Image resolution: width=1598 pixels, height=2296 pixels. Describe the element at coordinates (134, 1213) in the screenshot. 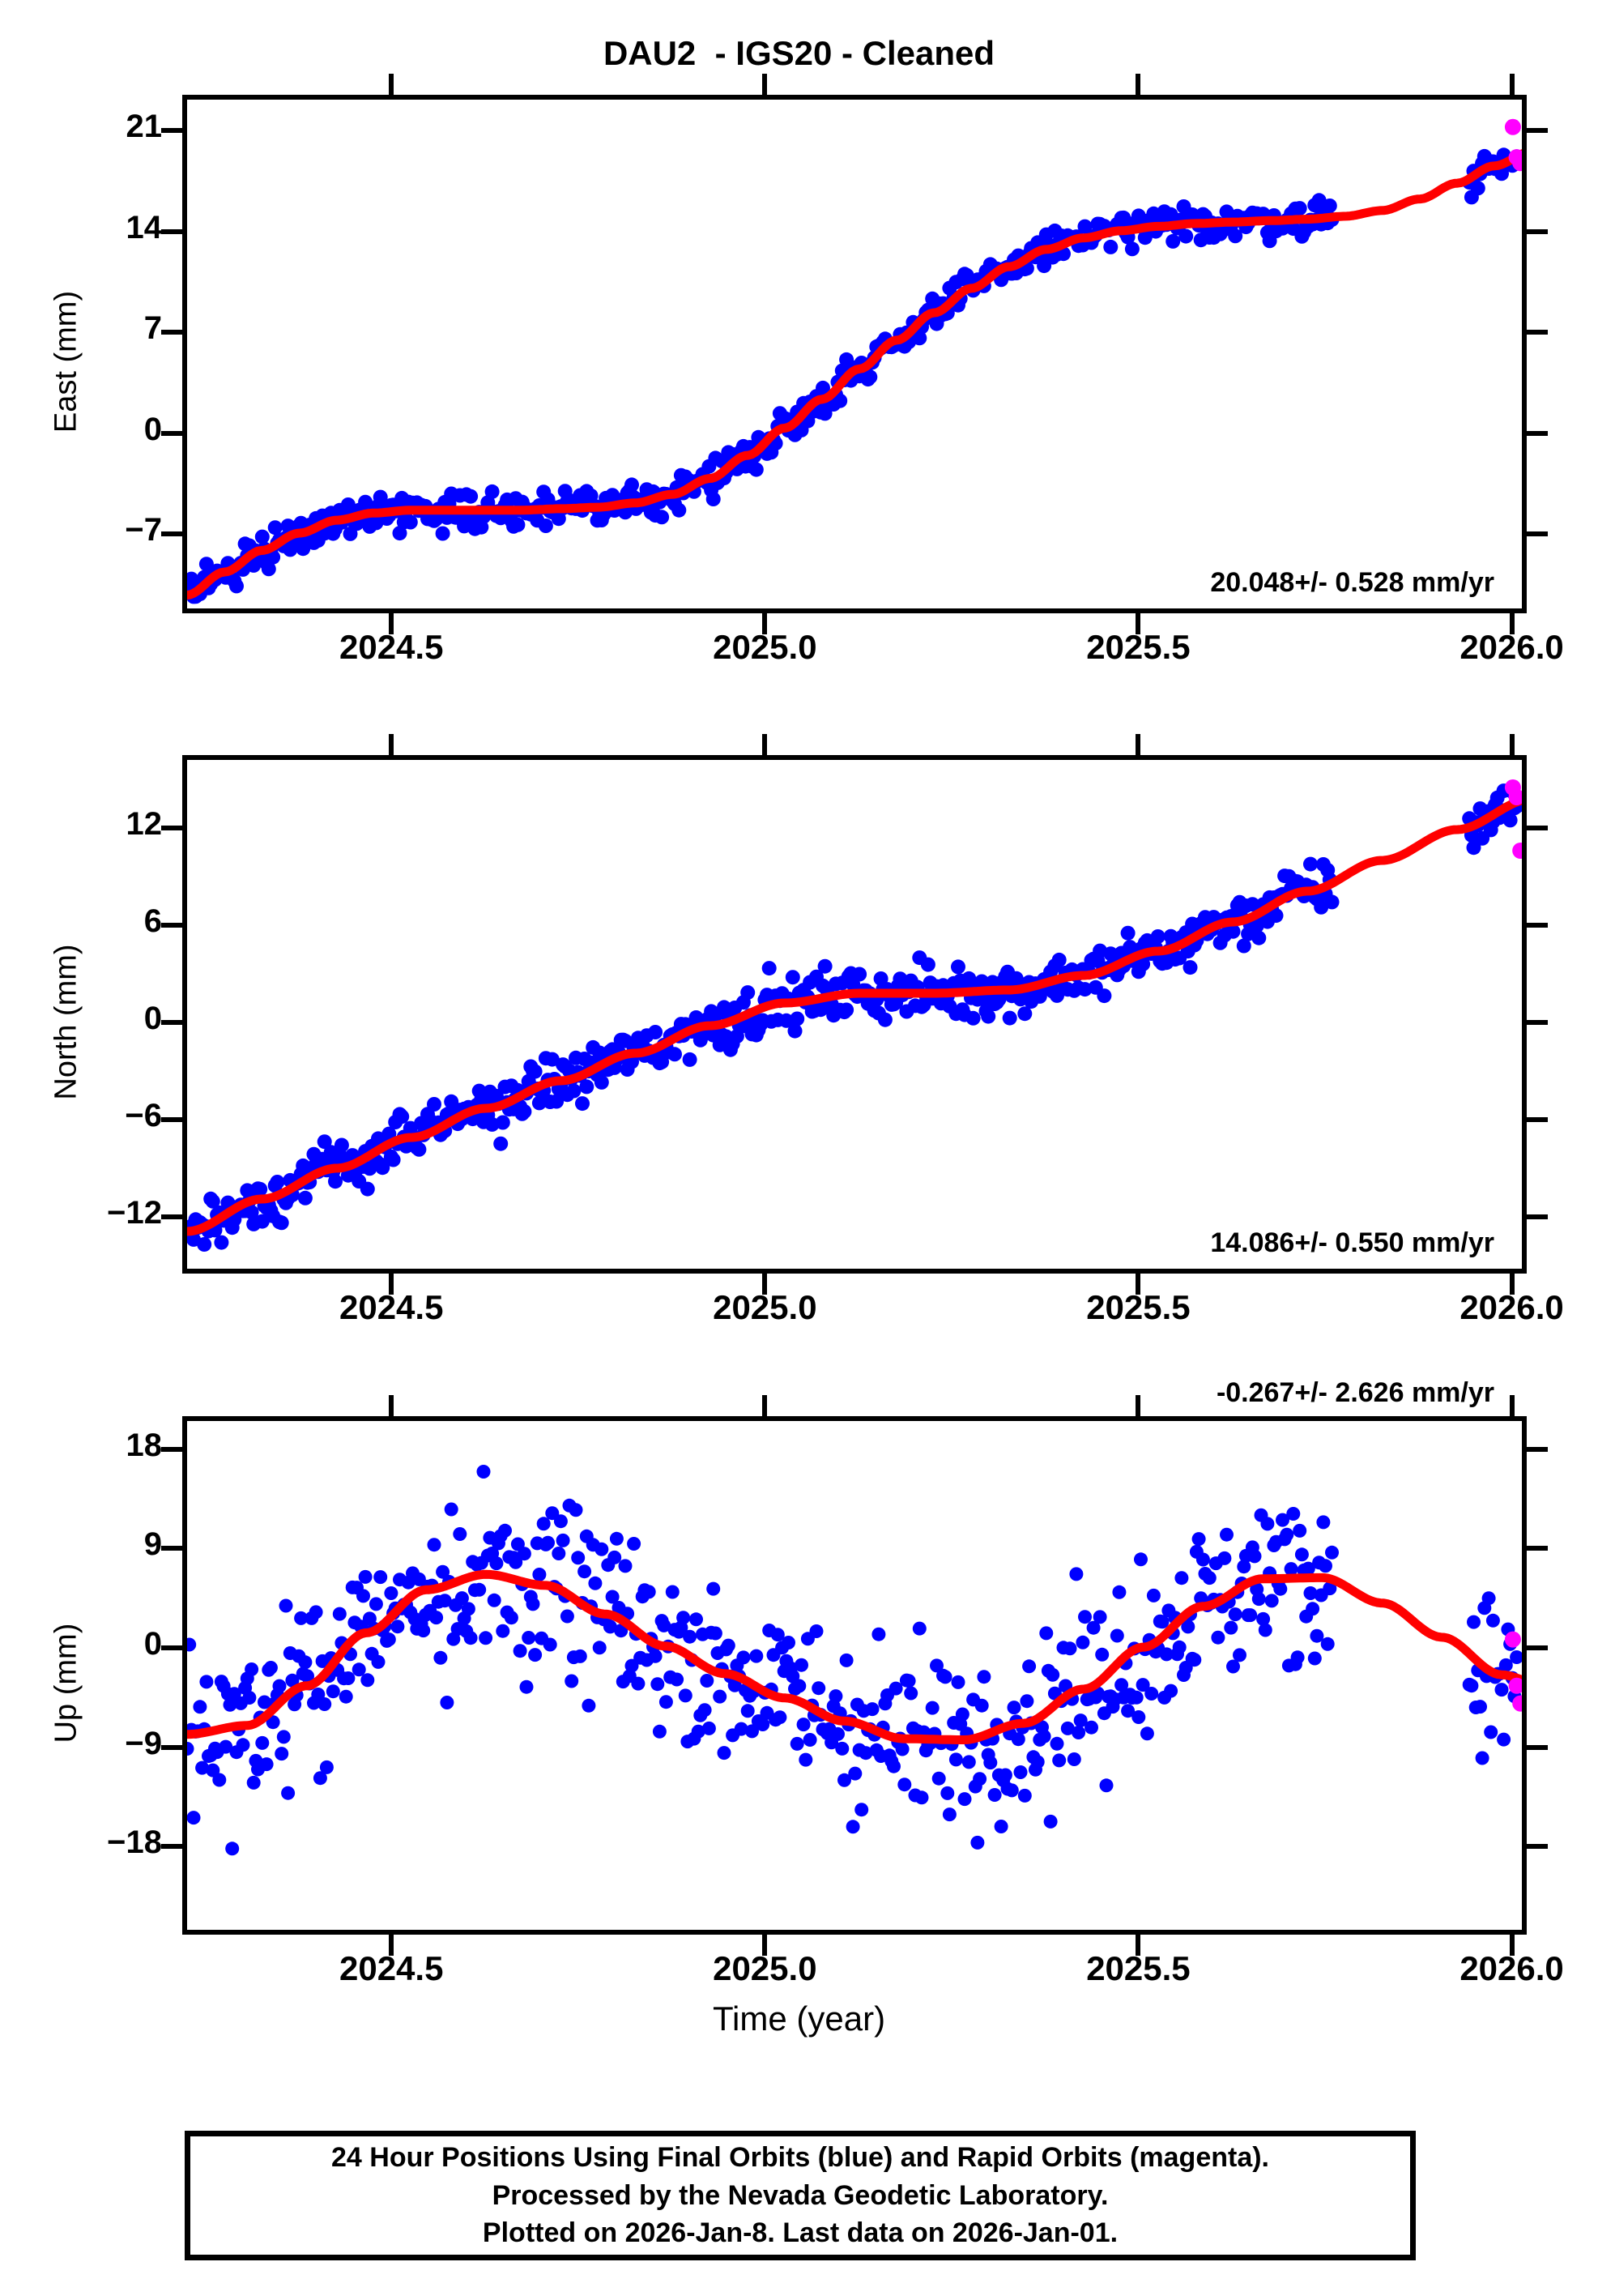

I see `ytick-label: −12` at that location.